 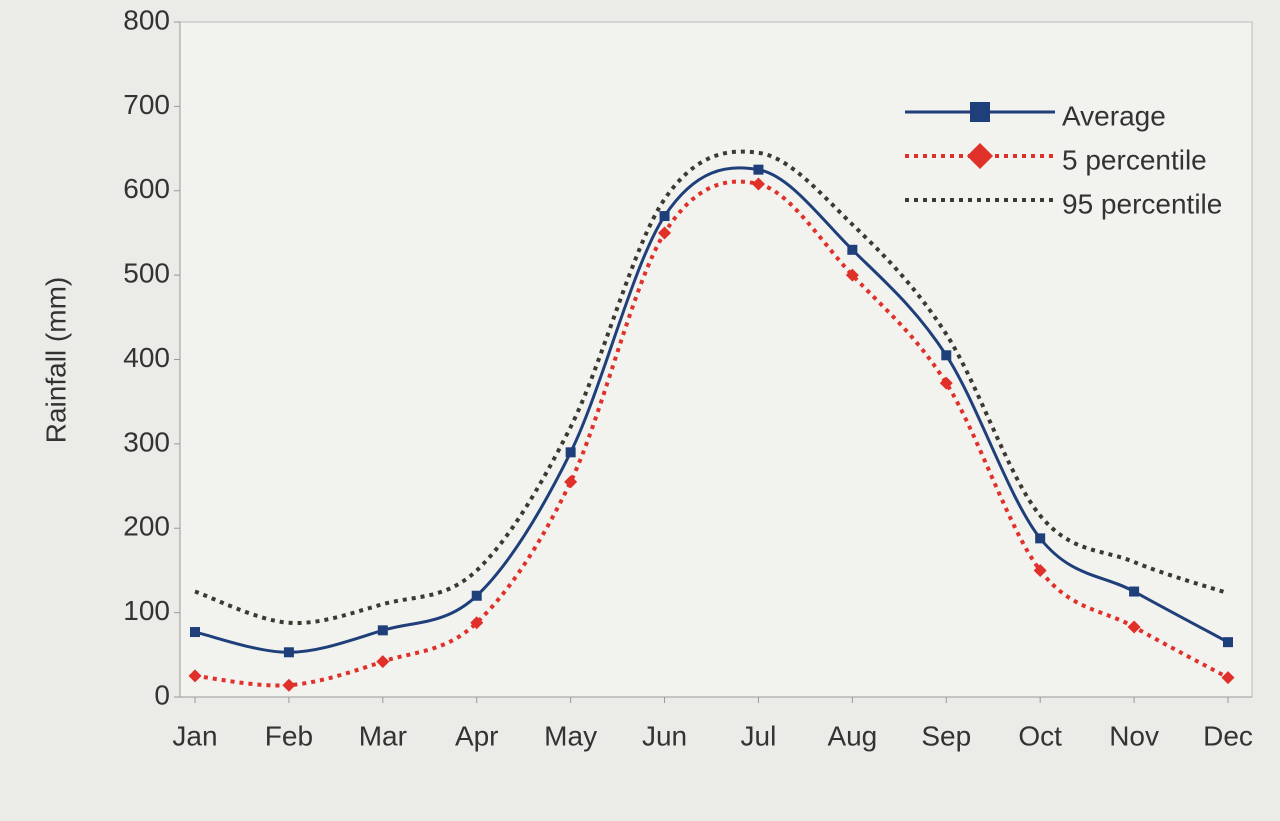 I want to click on y-tick-label: 600, so click(x=146, y=188).